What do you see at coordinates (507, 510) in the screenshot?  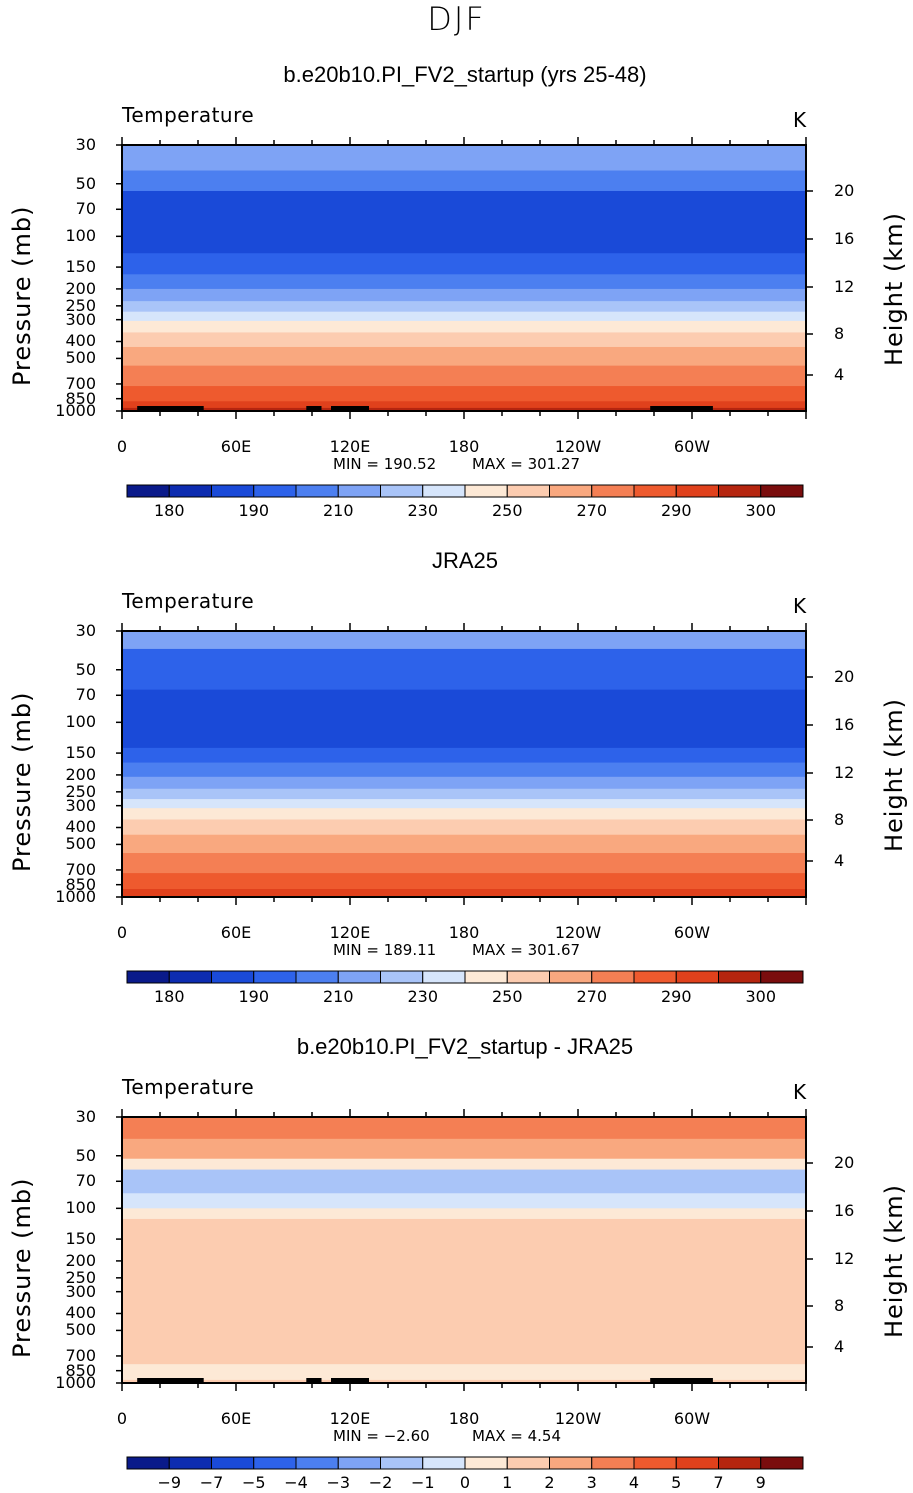 I see `colorbar-label: 250` at bounding box center [507, 510].